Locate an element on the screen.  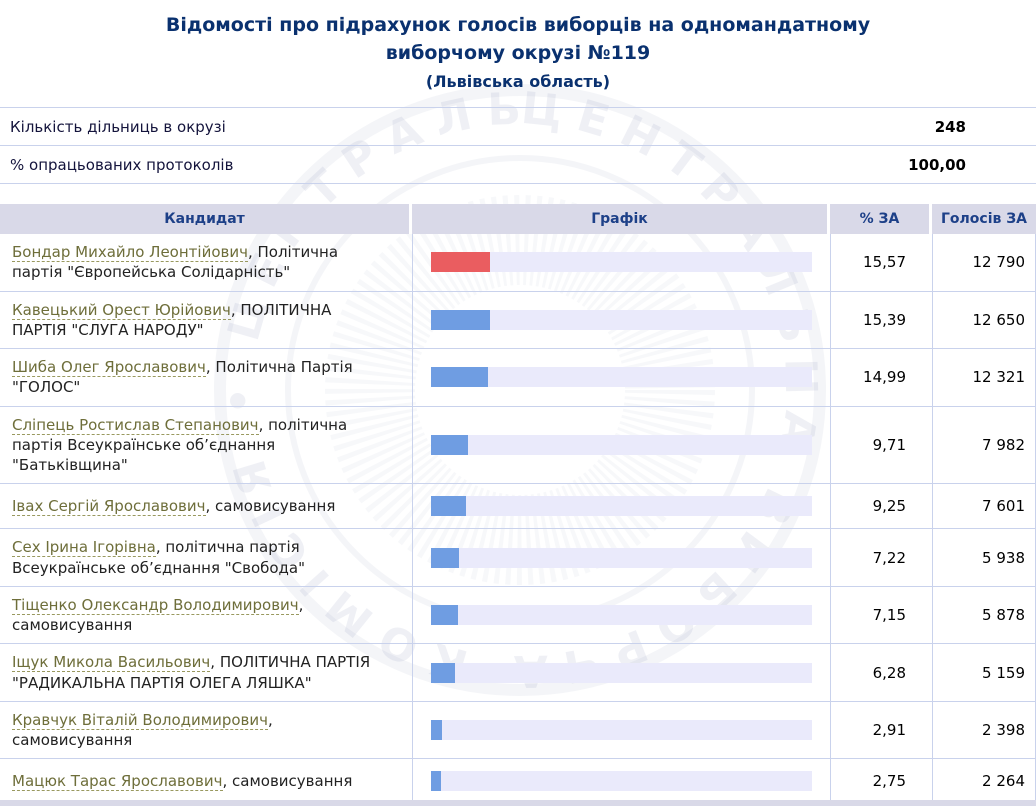
candidate-link: Сех Ірина Ігорівна is located at coordinates (84, 548).